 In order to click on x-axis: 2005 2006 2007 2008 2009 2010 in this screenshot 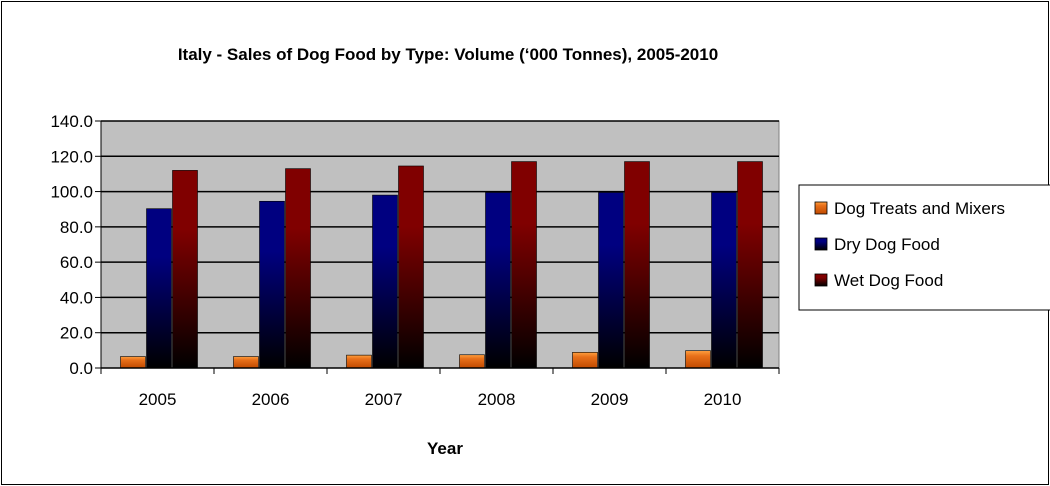, I will do `click(440, 388)`.